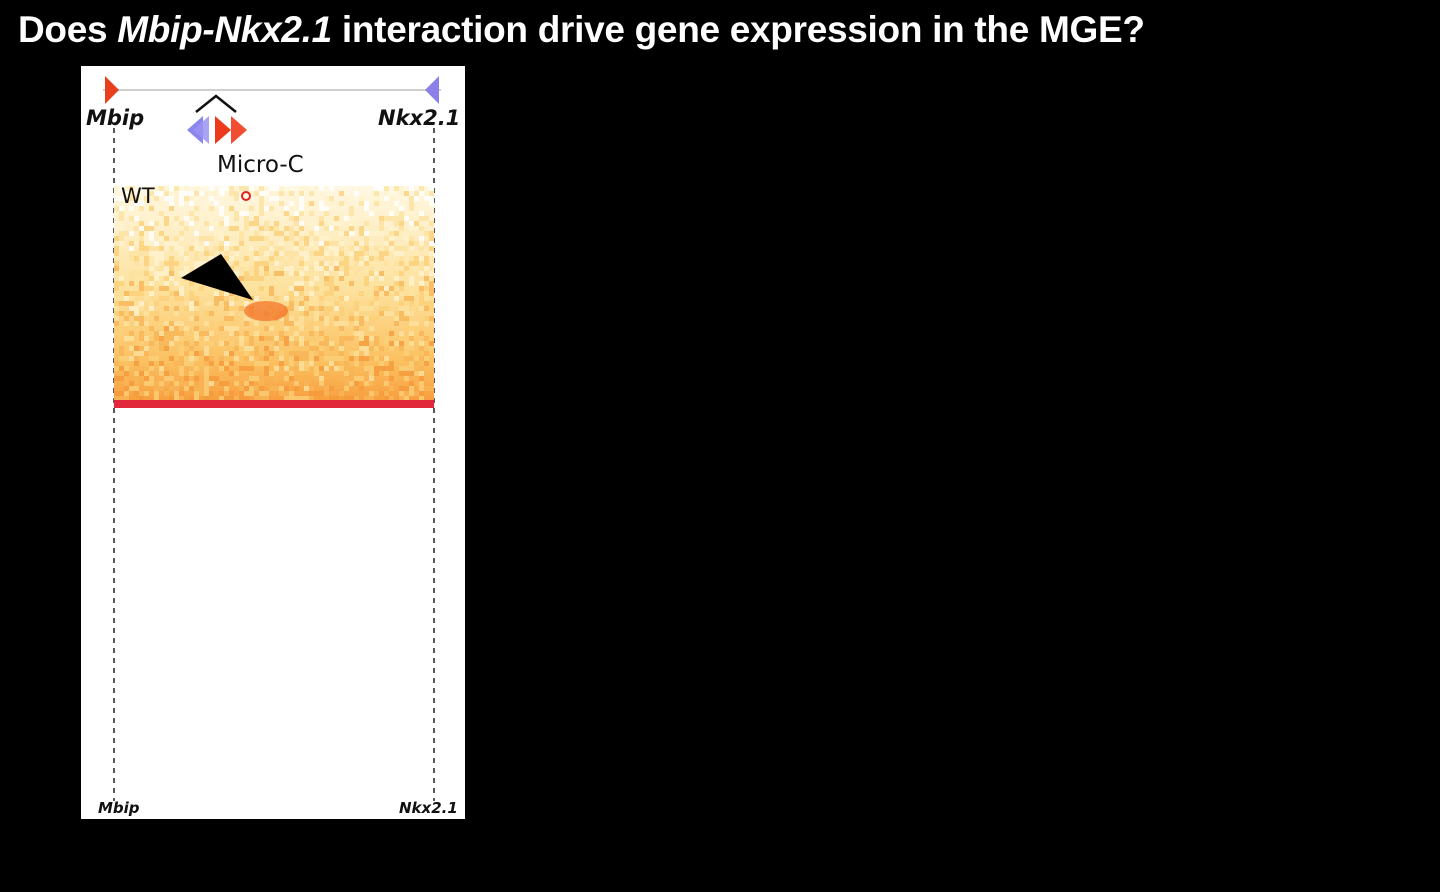  Describe the element at coordinates (217, 277) in the screenshot. I see `contact-arrowhead-icon` at that location.